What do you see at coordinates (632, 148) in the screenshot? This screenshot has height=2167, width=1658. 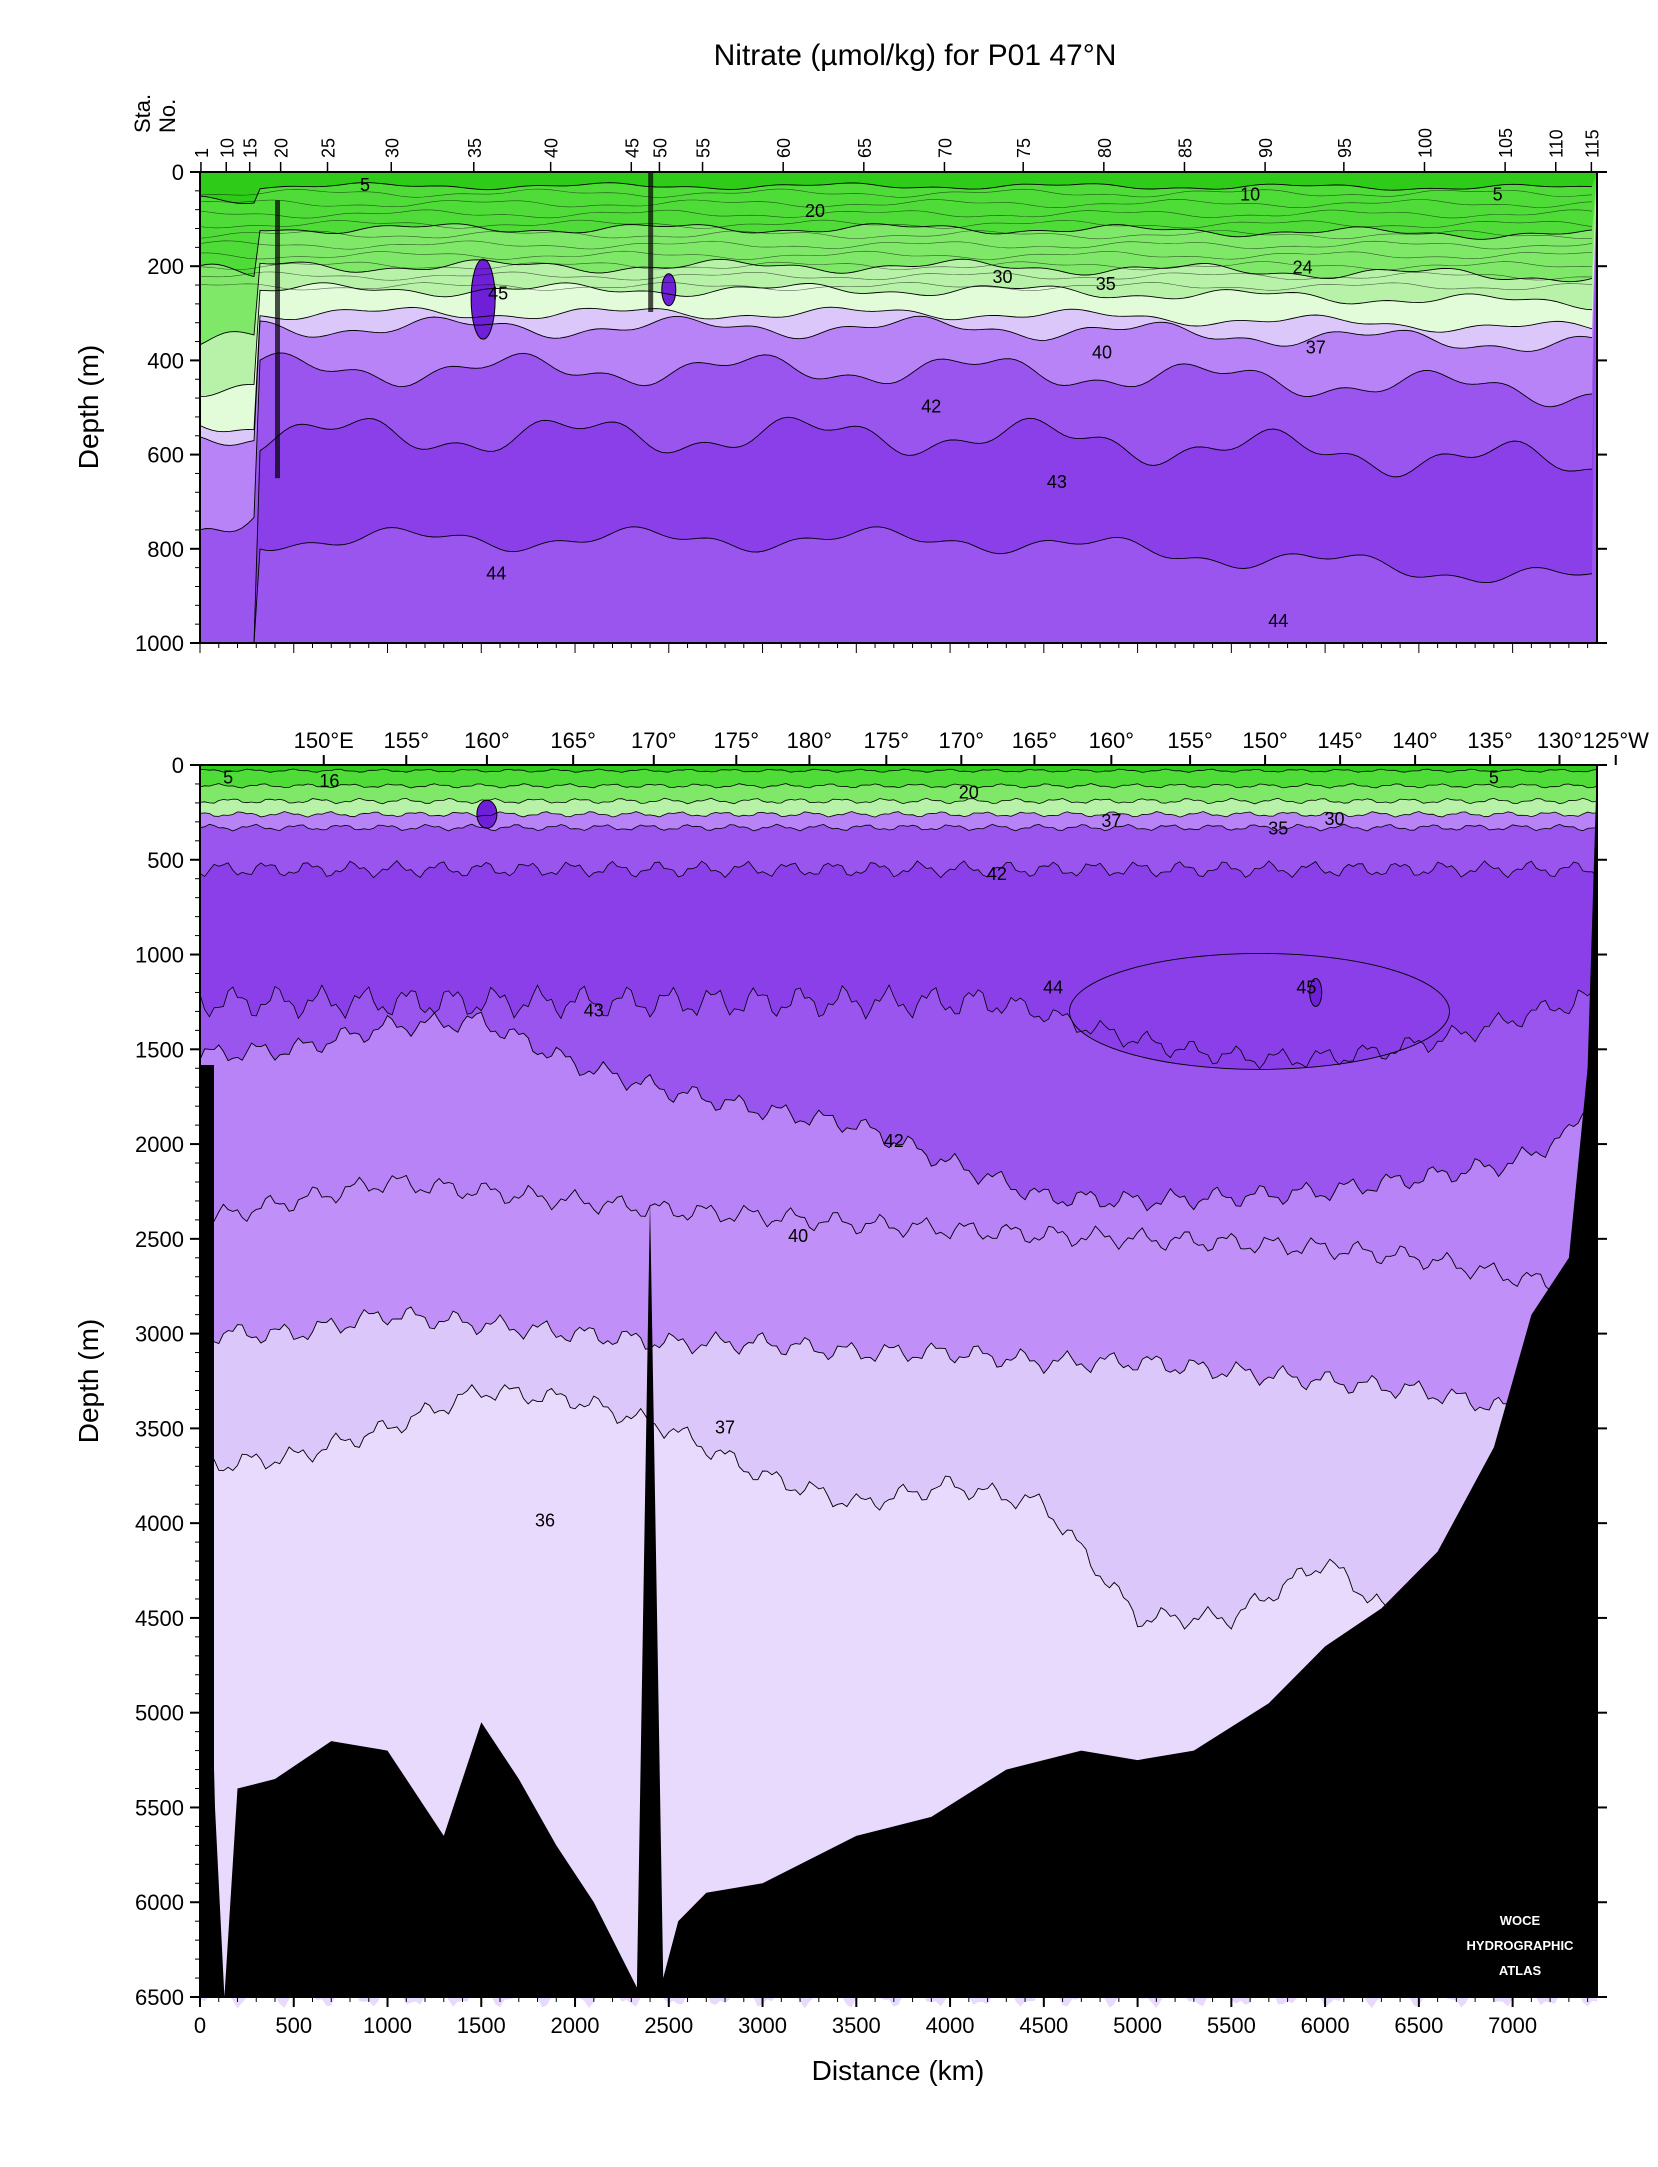 I see `station-label-8: 45` at bounding box center [632, 148].